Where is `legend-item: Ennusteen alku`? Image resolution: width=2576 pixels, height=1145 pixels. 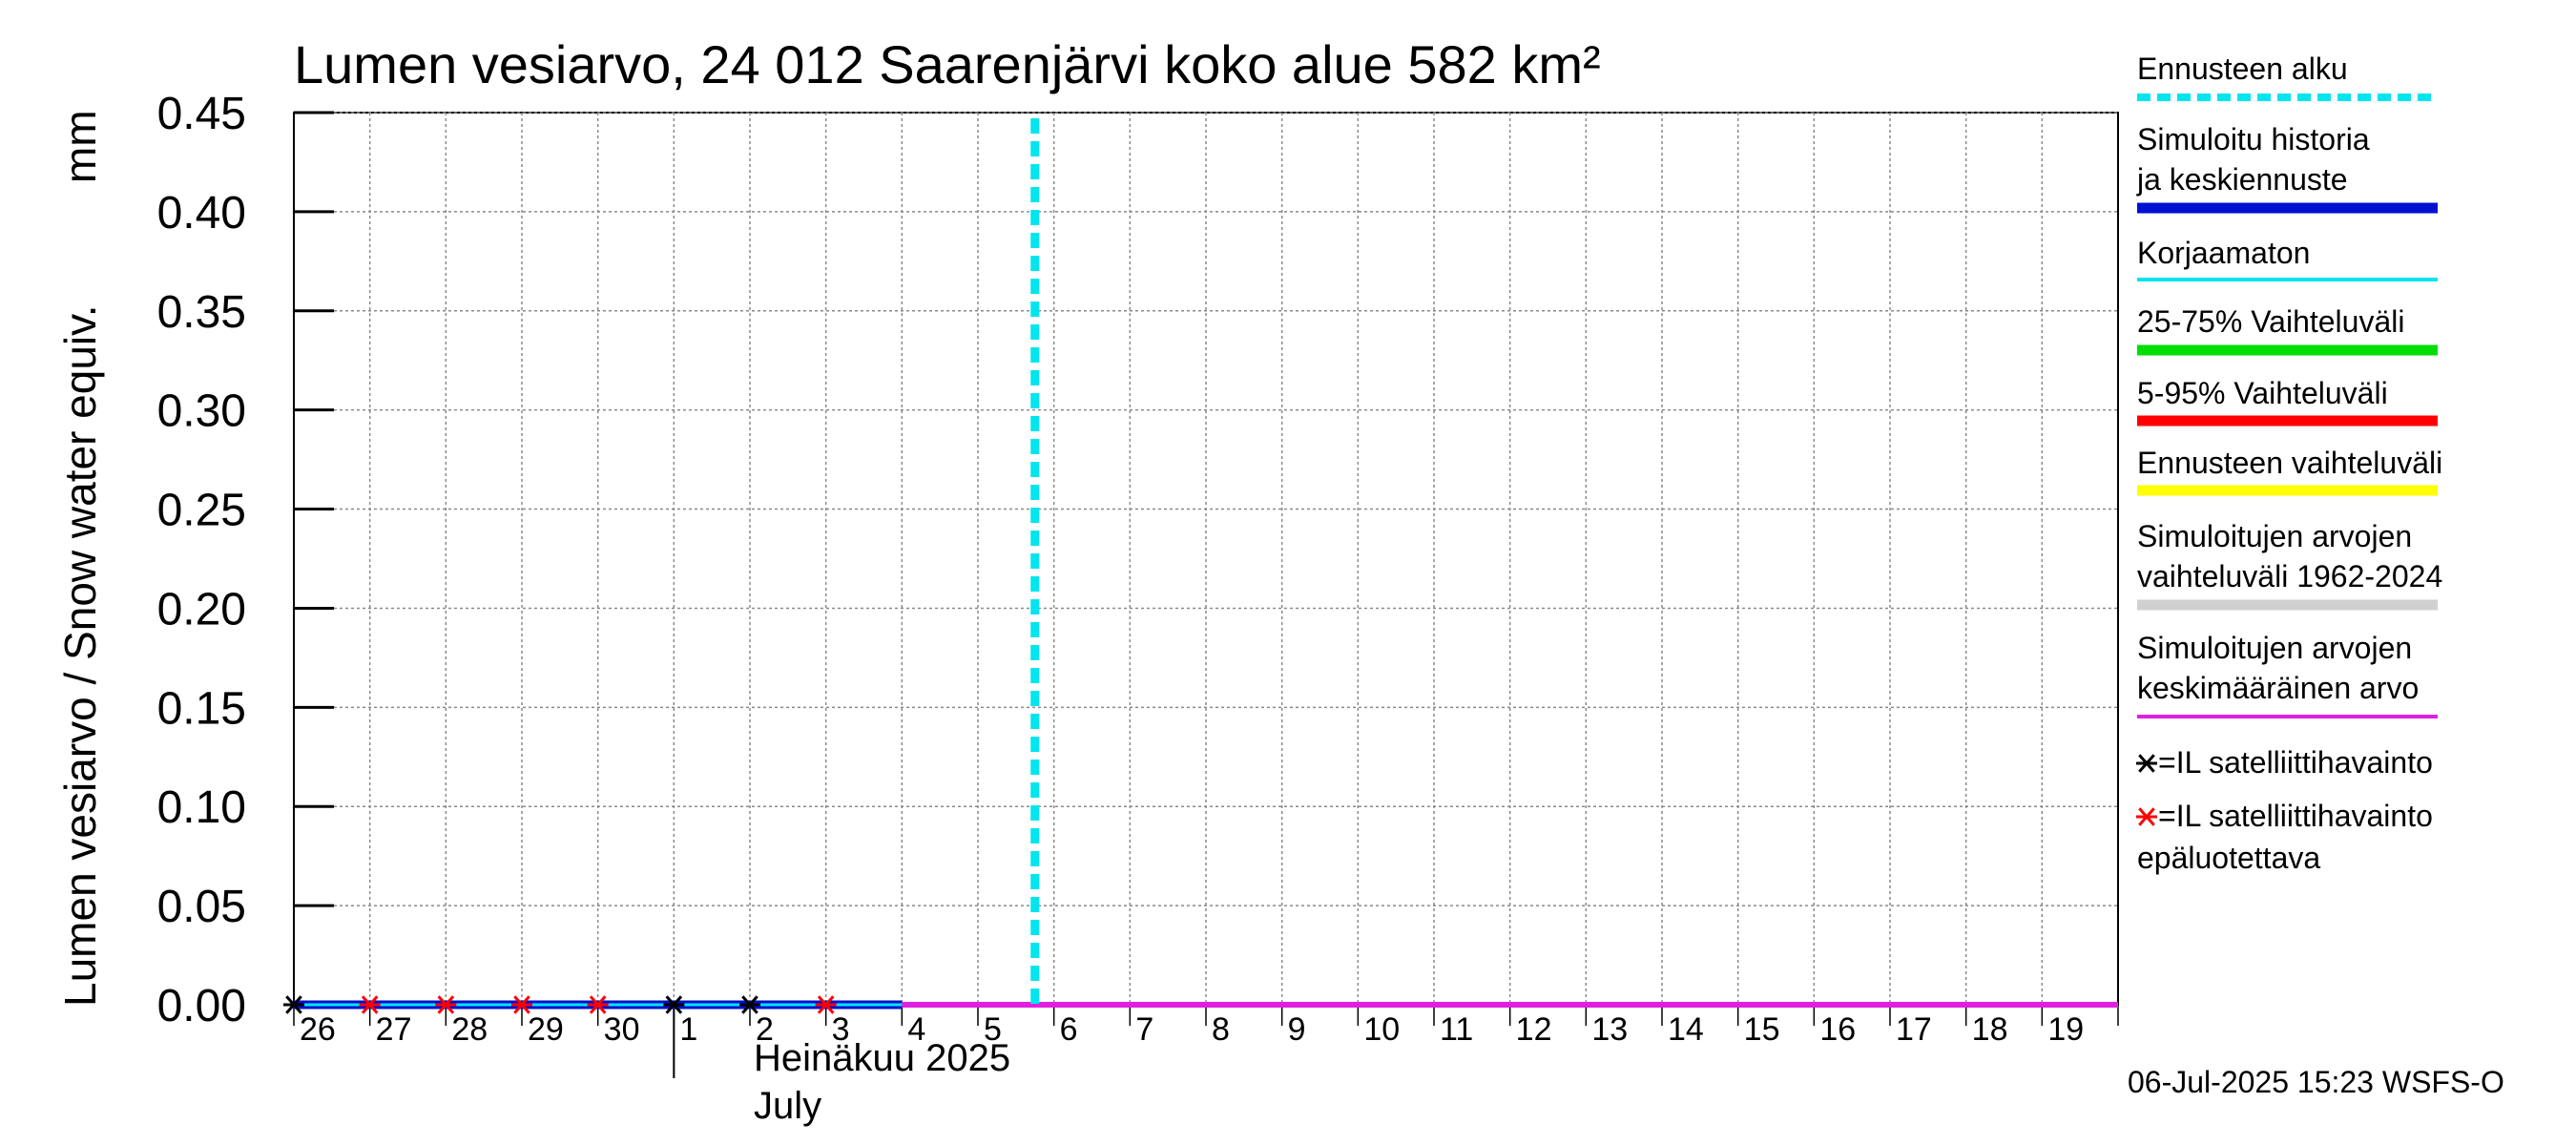 legend-item: Ennusteen alku is located at coordinates (2287, 76).